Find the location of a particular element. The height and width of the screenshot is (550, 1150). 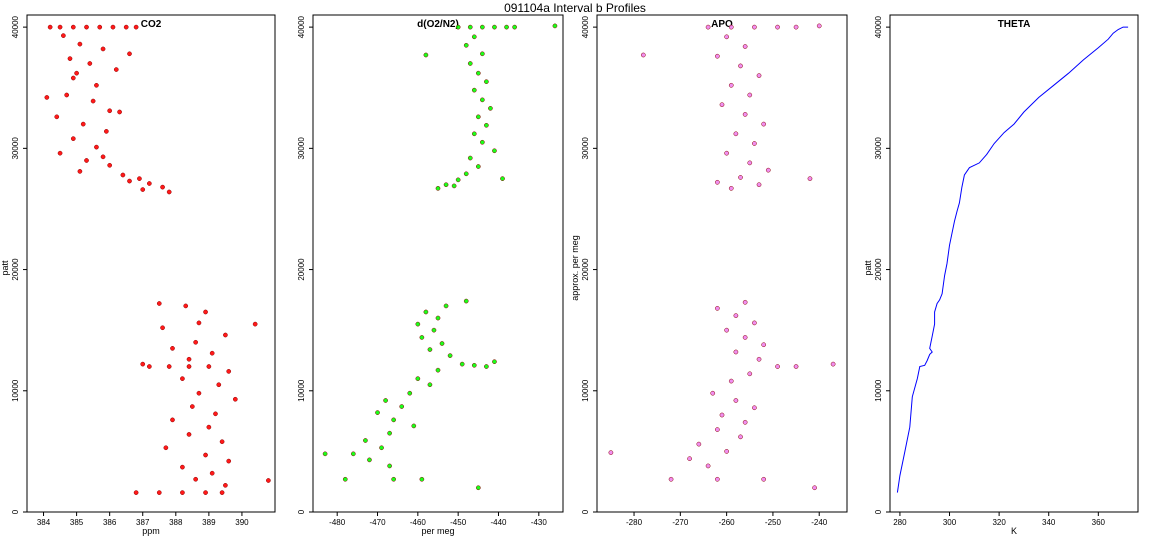

x-tick-label: -440 is located at coordinates (498, 522).